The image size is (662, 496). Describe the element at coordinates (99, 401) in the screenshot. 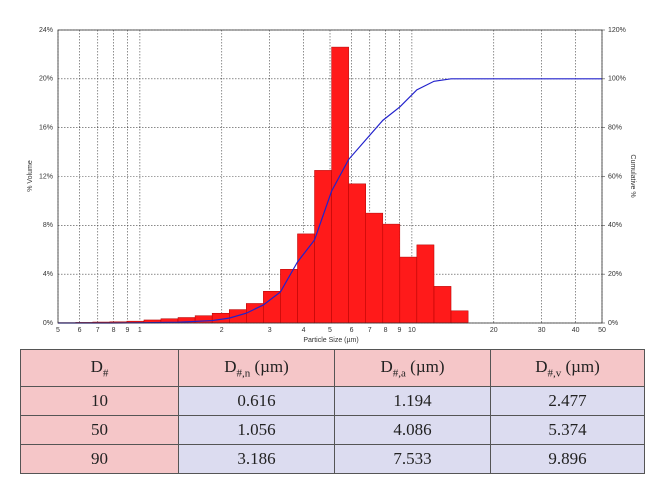

I see `table-cell: 10` at that location.